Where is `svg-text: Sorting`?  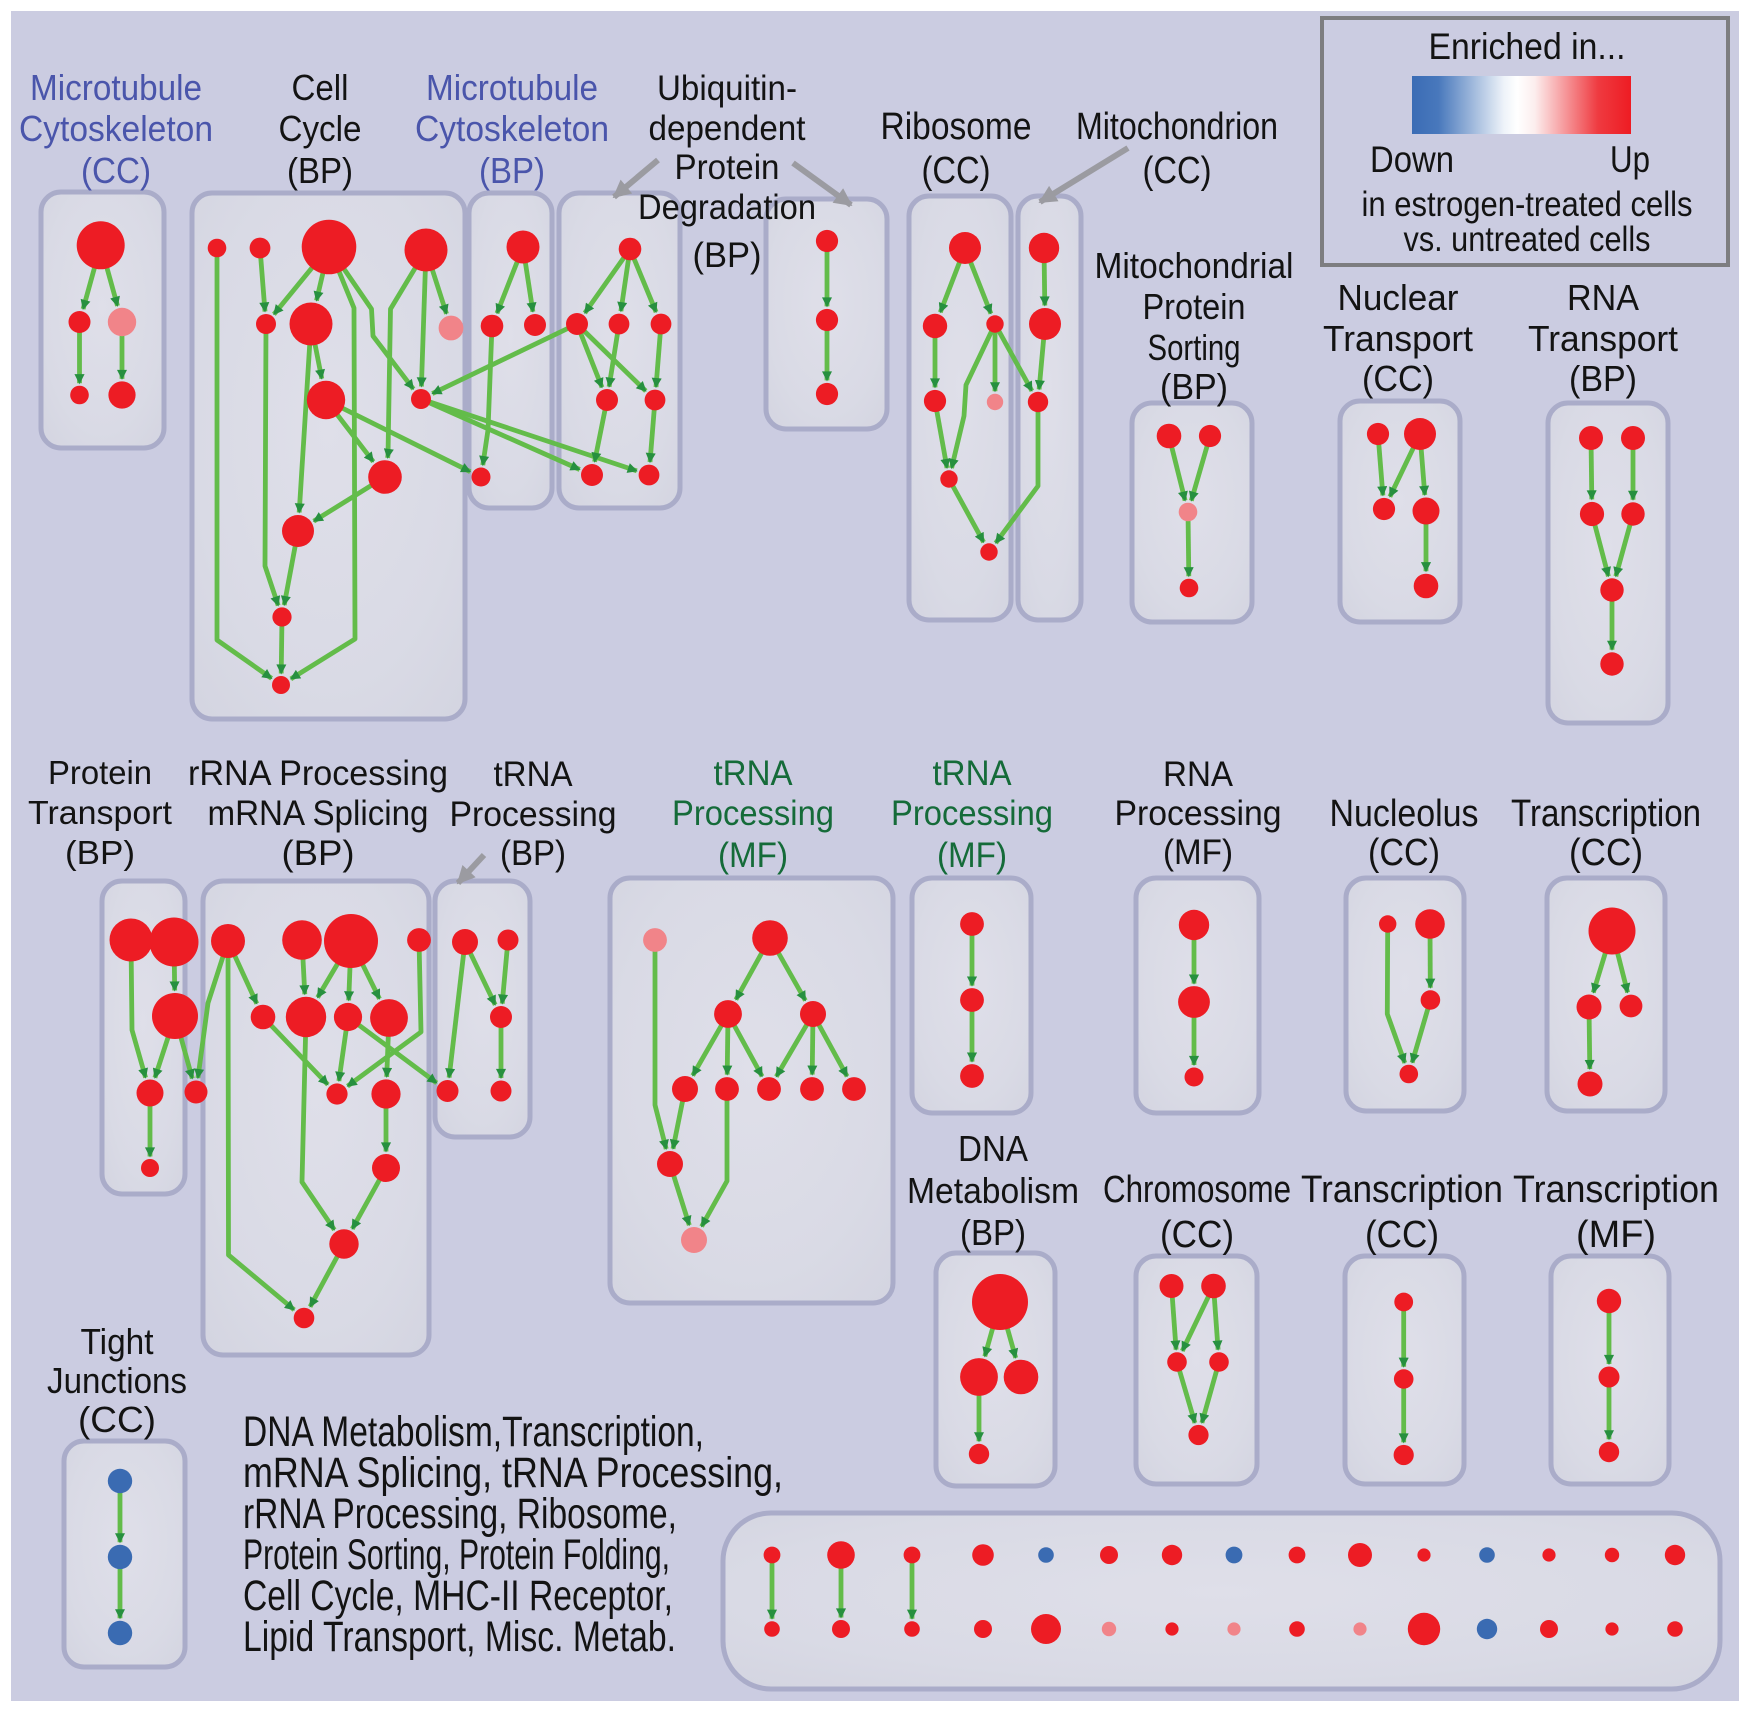 svg-text: Sorting is located at coordinates (1194, 347).